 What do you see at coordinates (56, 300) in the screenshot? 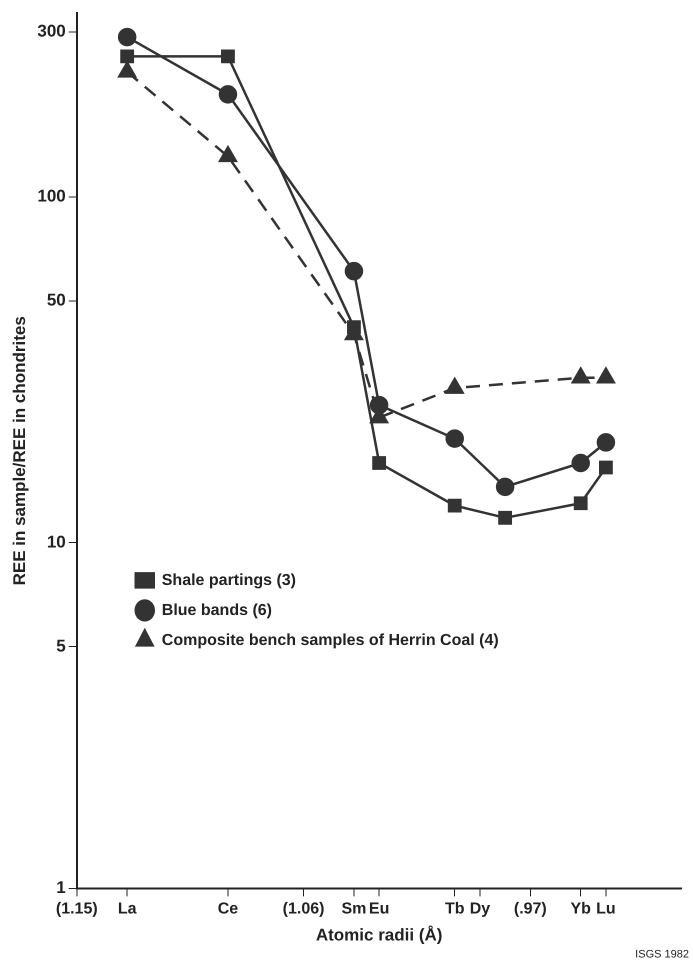
I see `y-tick-label: 50` at bounding box center [56, 300].